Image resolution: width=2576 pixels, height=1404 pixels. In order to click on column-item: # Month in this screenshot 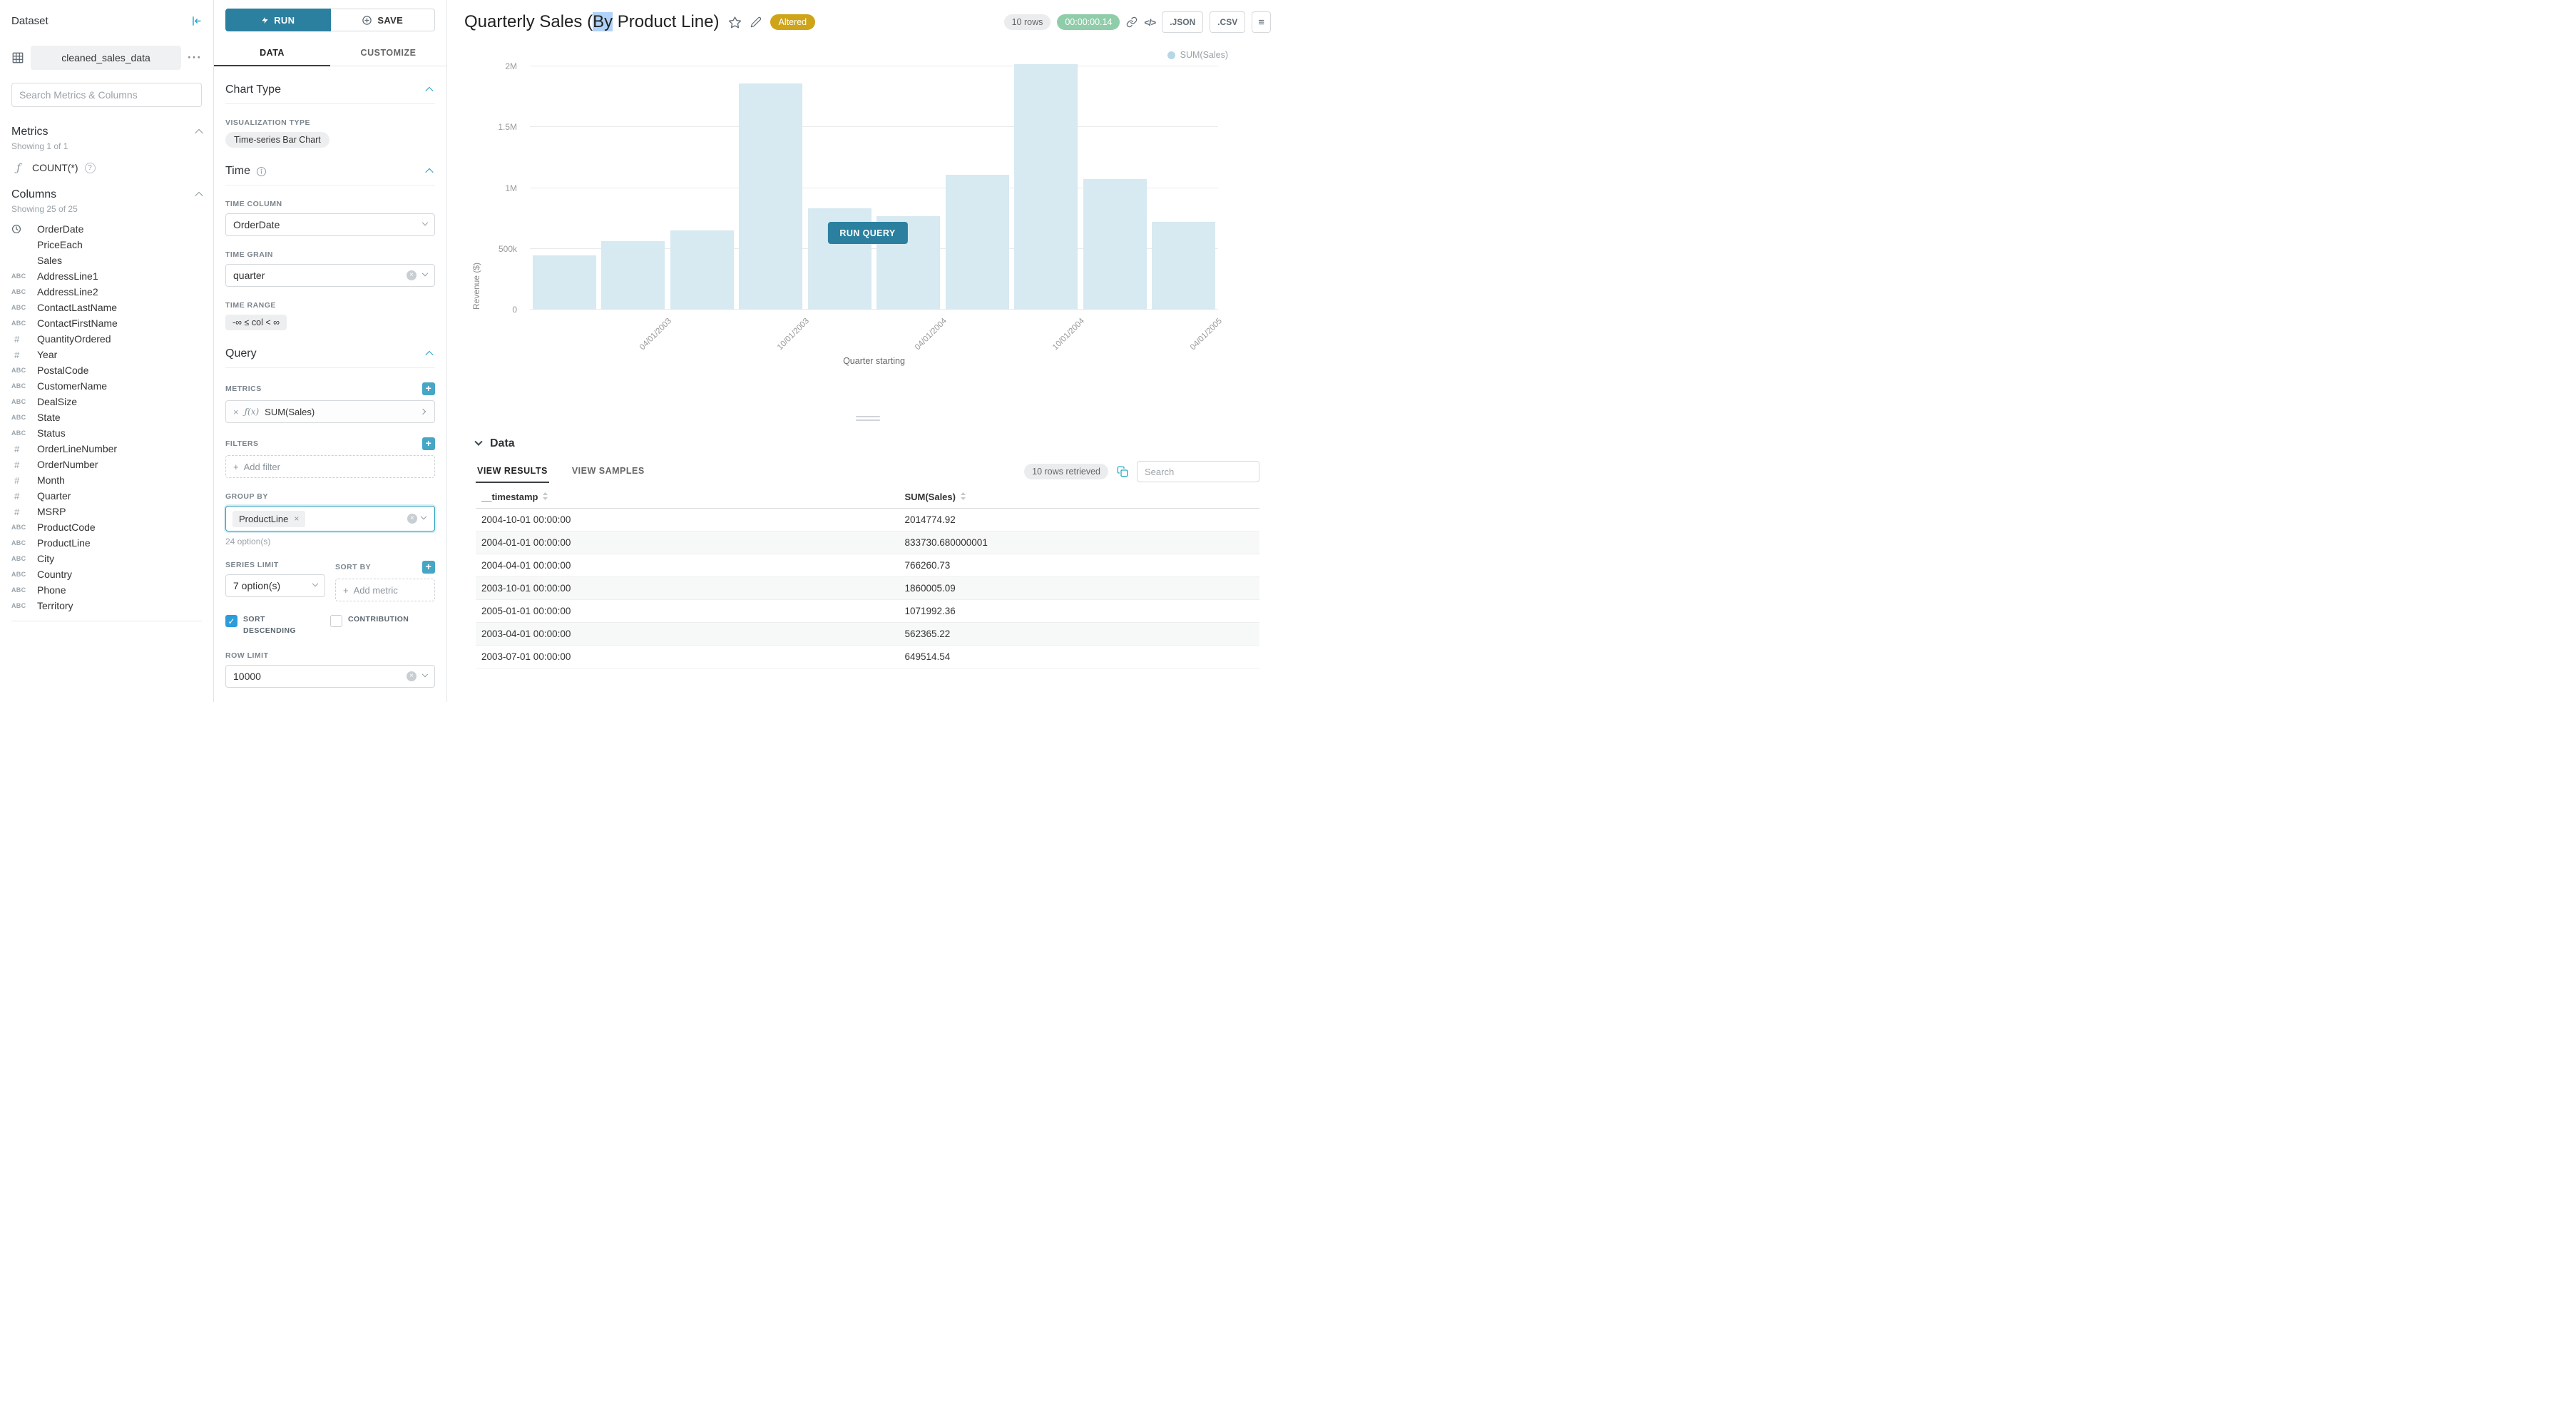, I will do `click(107, 480)`.